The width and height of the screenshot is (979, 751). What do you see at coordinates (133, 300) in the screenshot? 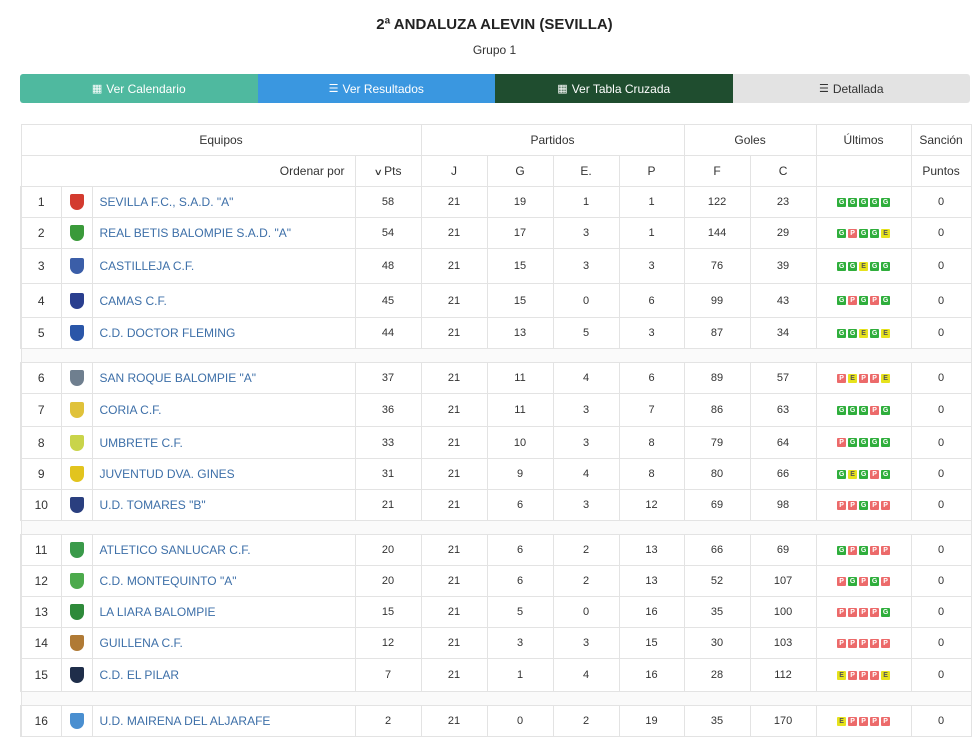
I see `team-link: CAMAS C.F.` at bounding box center [133, 300].